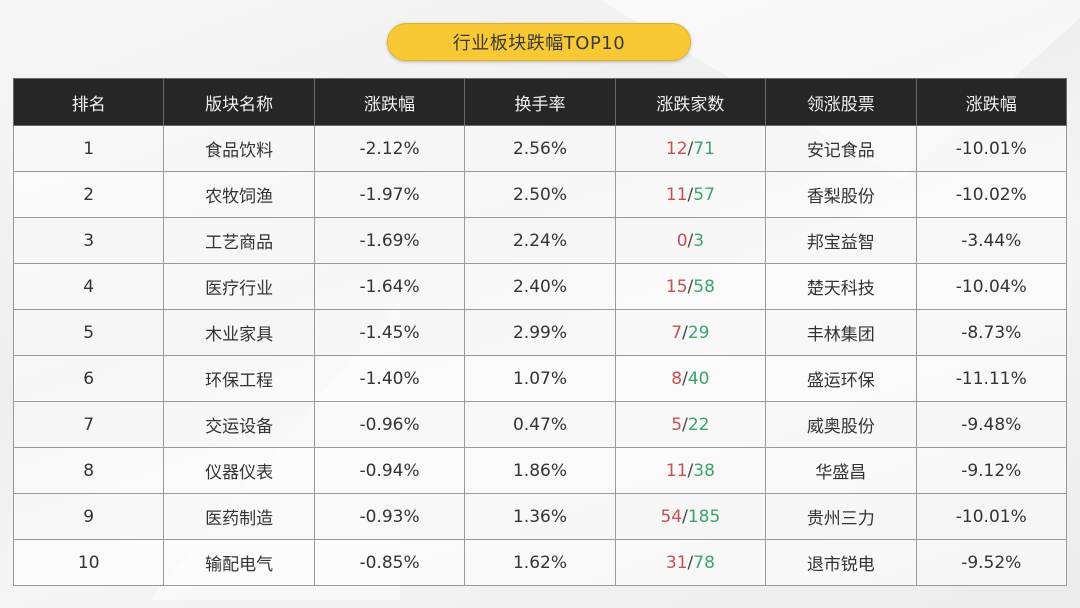  I want to click on cell-up-down-count: 11/38, so click(690, 470).